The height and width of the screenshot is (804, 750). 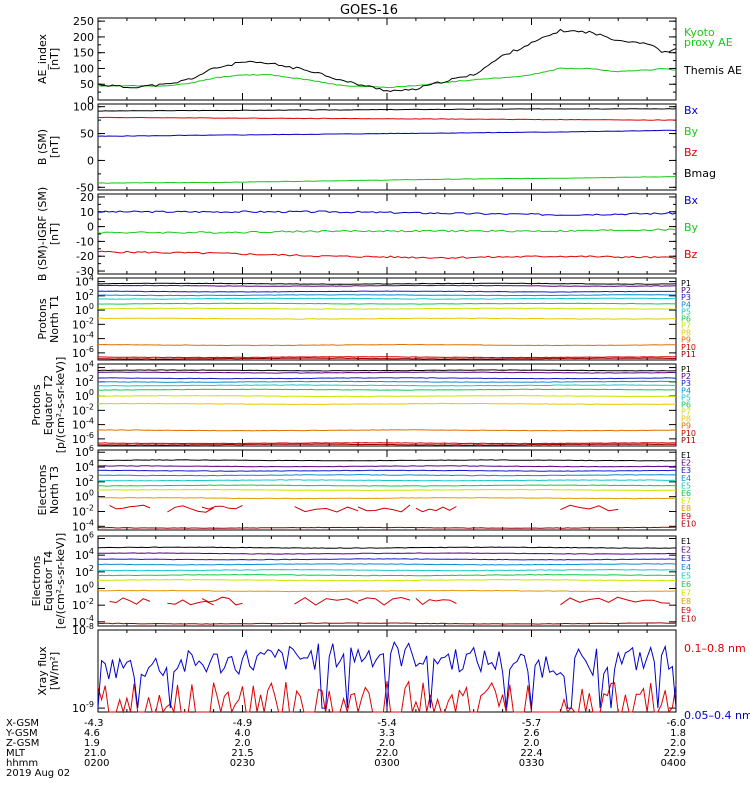 What do you see at coordinates (84, 466) in the screenshot?
I see `y-tick-label: 104` at bounding box center [84, 466].